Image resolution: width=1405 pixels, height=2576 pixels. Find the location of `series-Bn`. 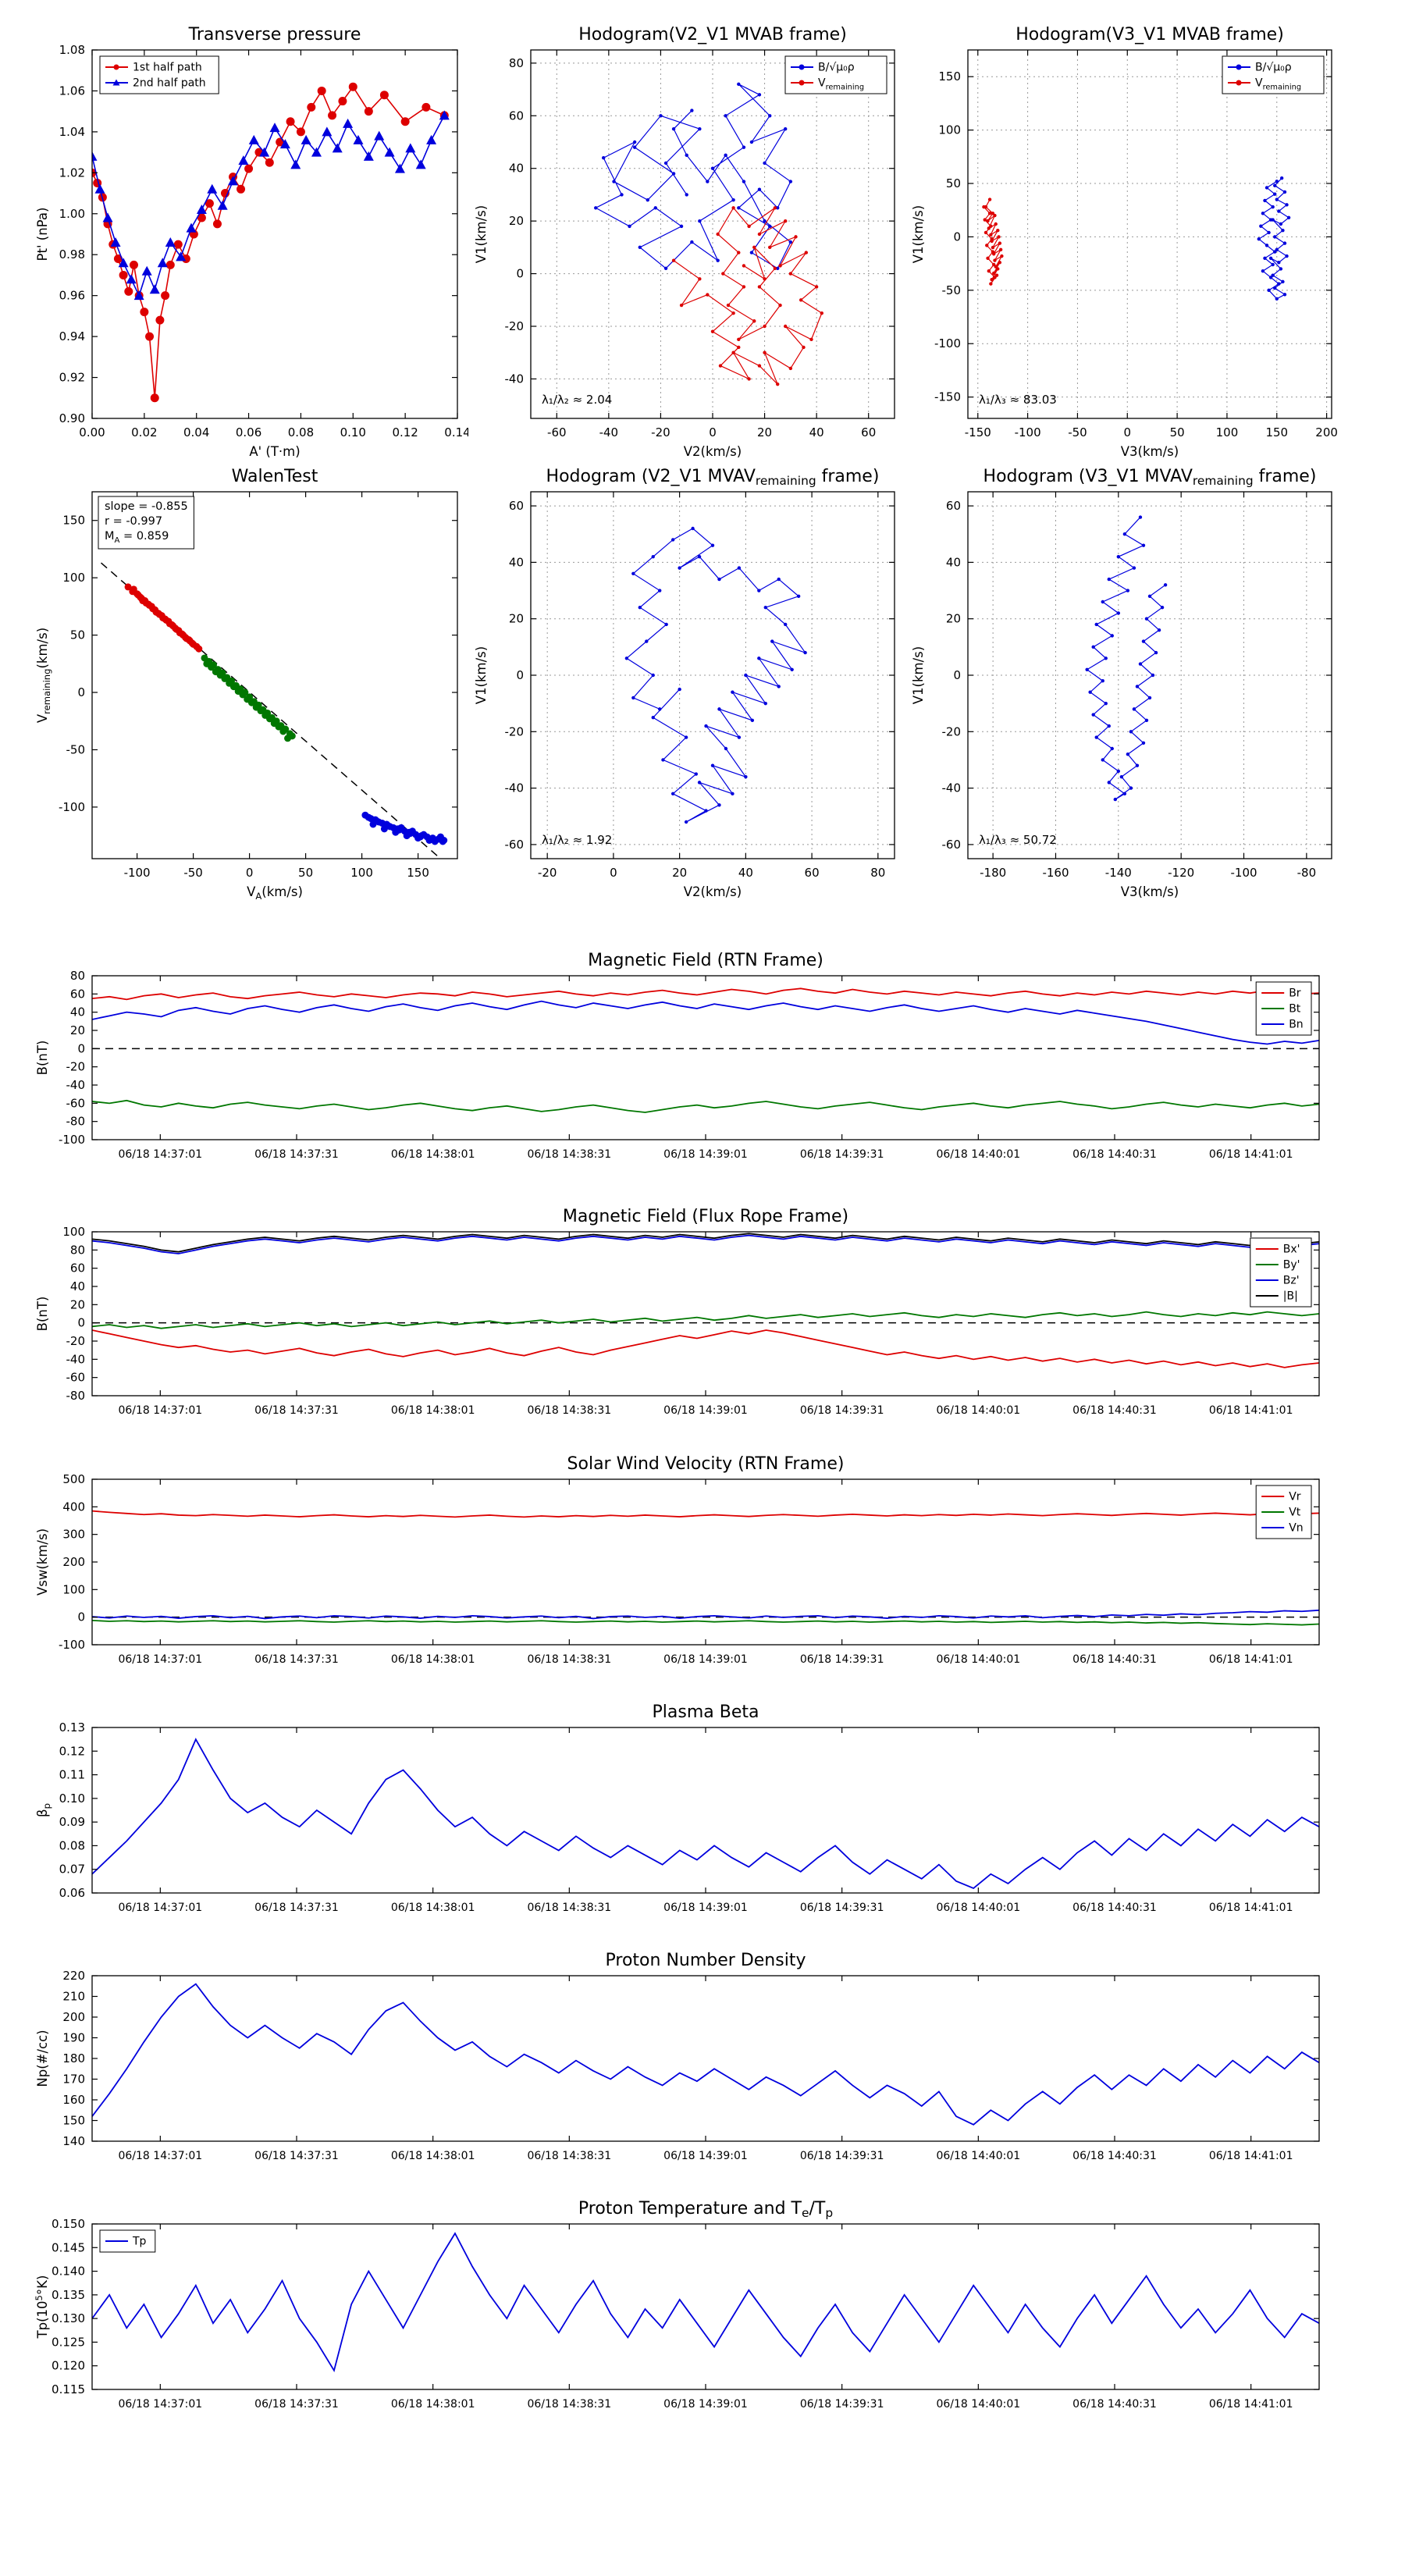

series-Bn is located at coordinates (706, 1022).